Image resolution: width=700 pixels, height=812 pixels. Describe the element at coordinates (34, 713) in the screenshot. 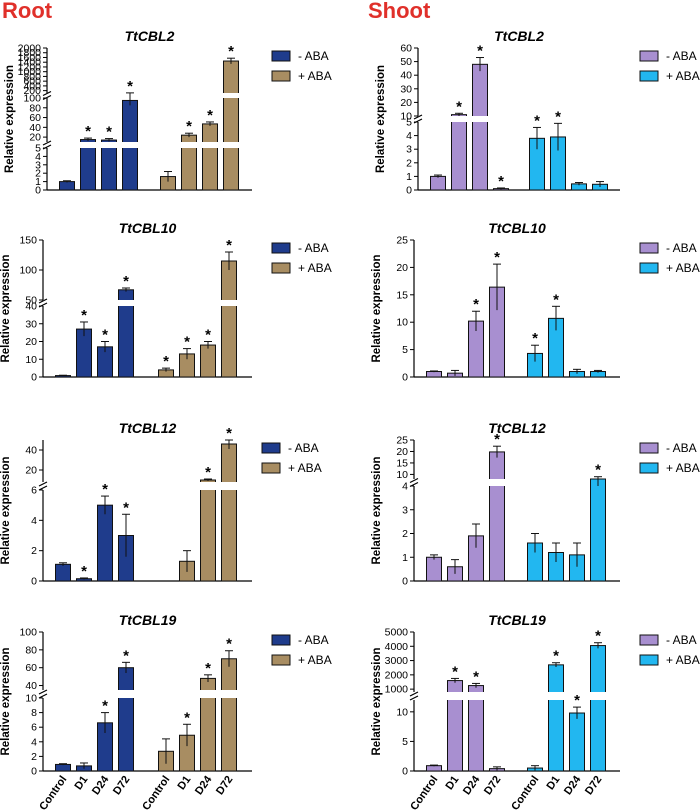

I see `y-tick-label: 8` at that location.